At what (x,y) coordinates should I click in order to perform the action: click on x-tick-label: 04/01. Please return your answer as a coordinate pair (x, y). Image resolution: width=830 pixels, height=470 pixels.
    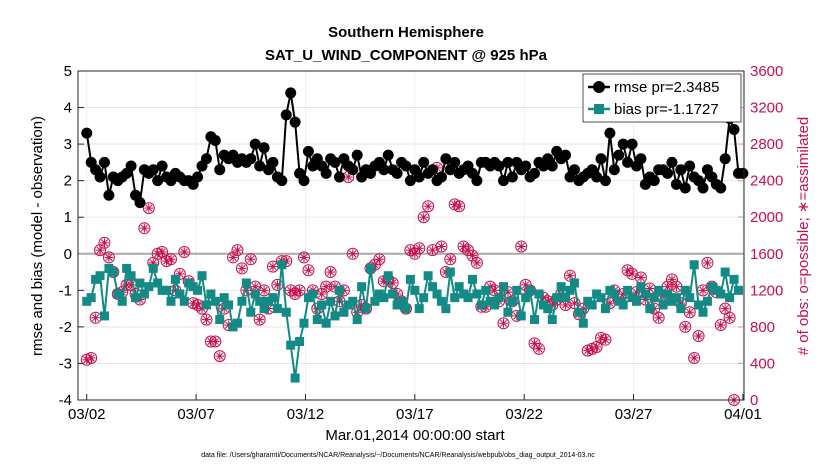
    Looking at the image, I should click on (743, 414).